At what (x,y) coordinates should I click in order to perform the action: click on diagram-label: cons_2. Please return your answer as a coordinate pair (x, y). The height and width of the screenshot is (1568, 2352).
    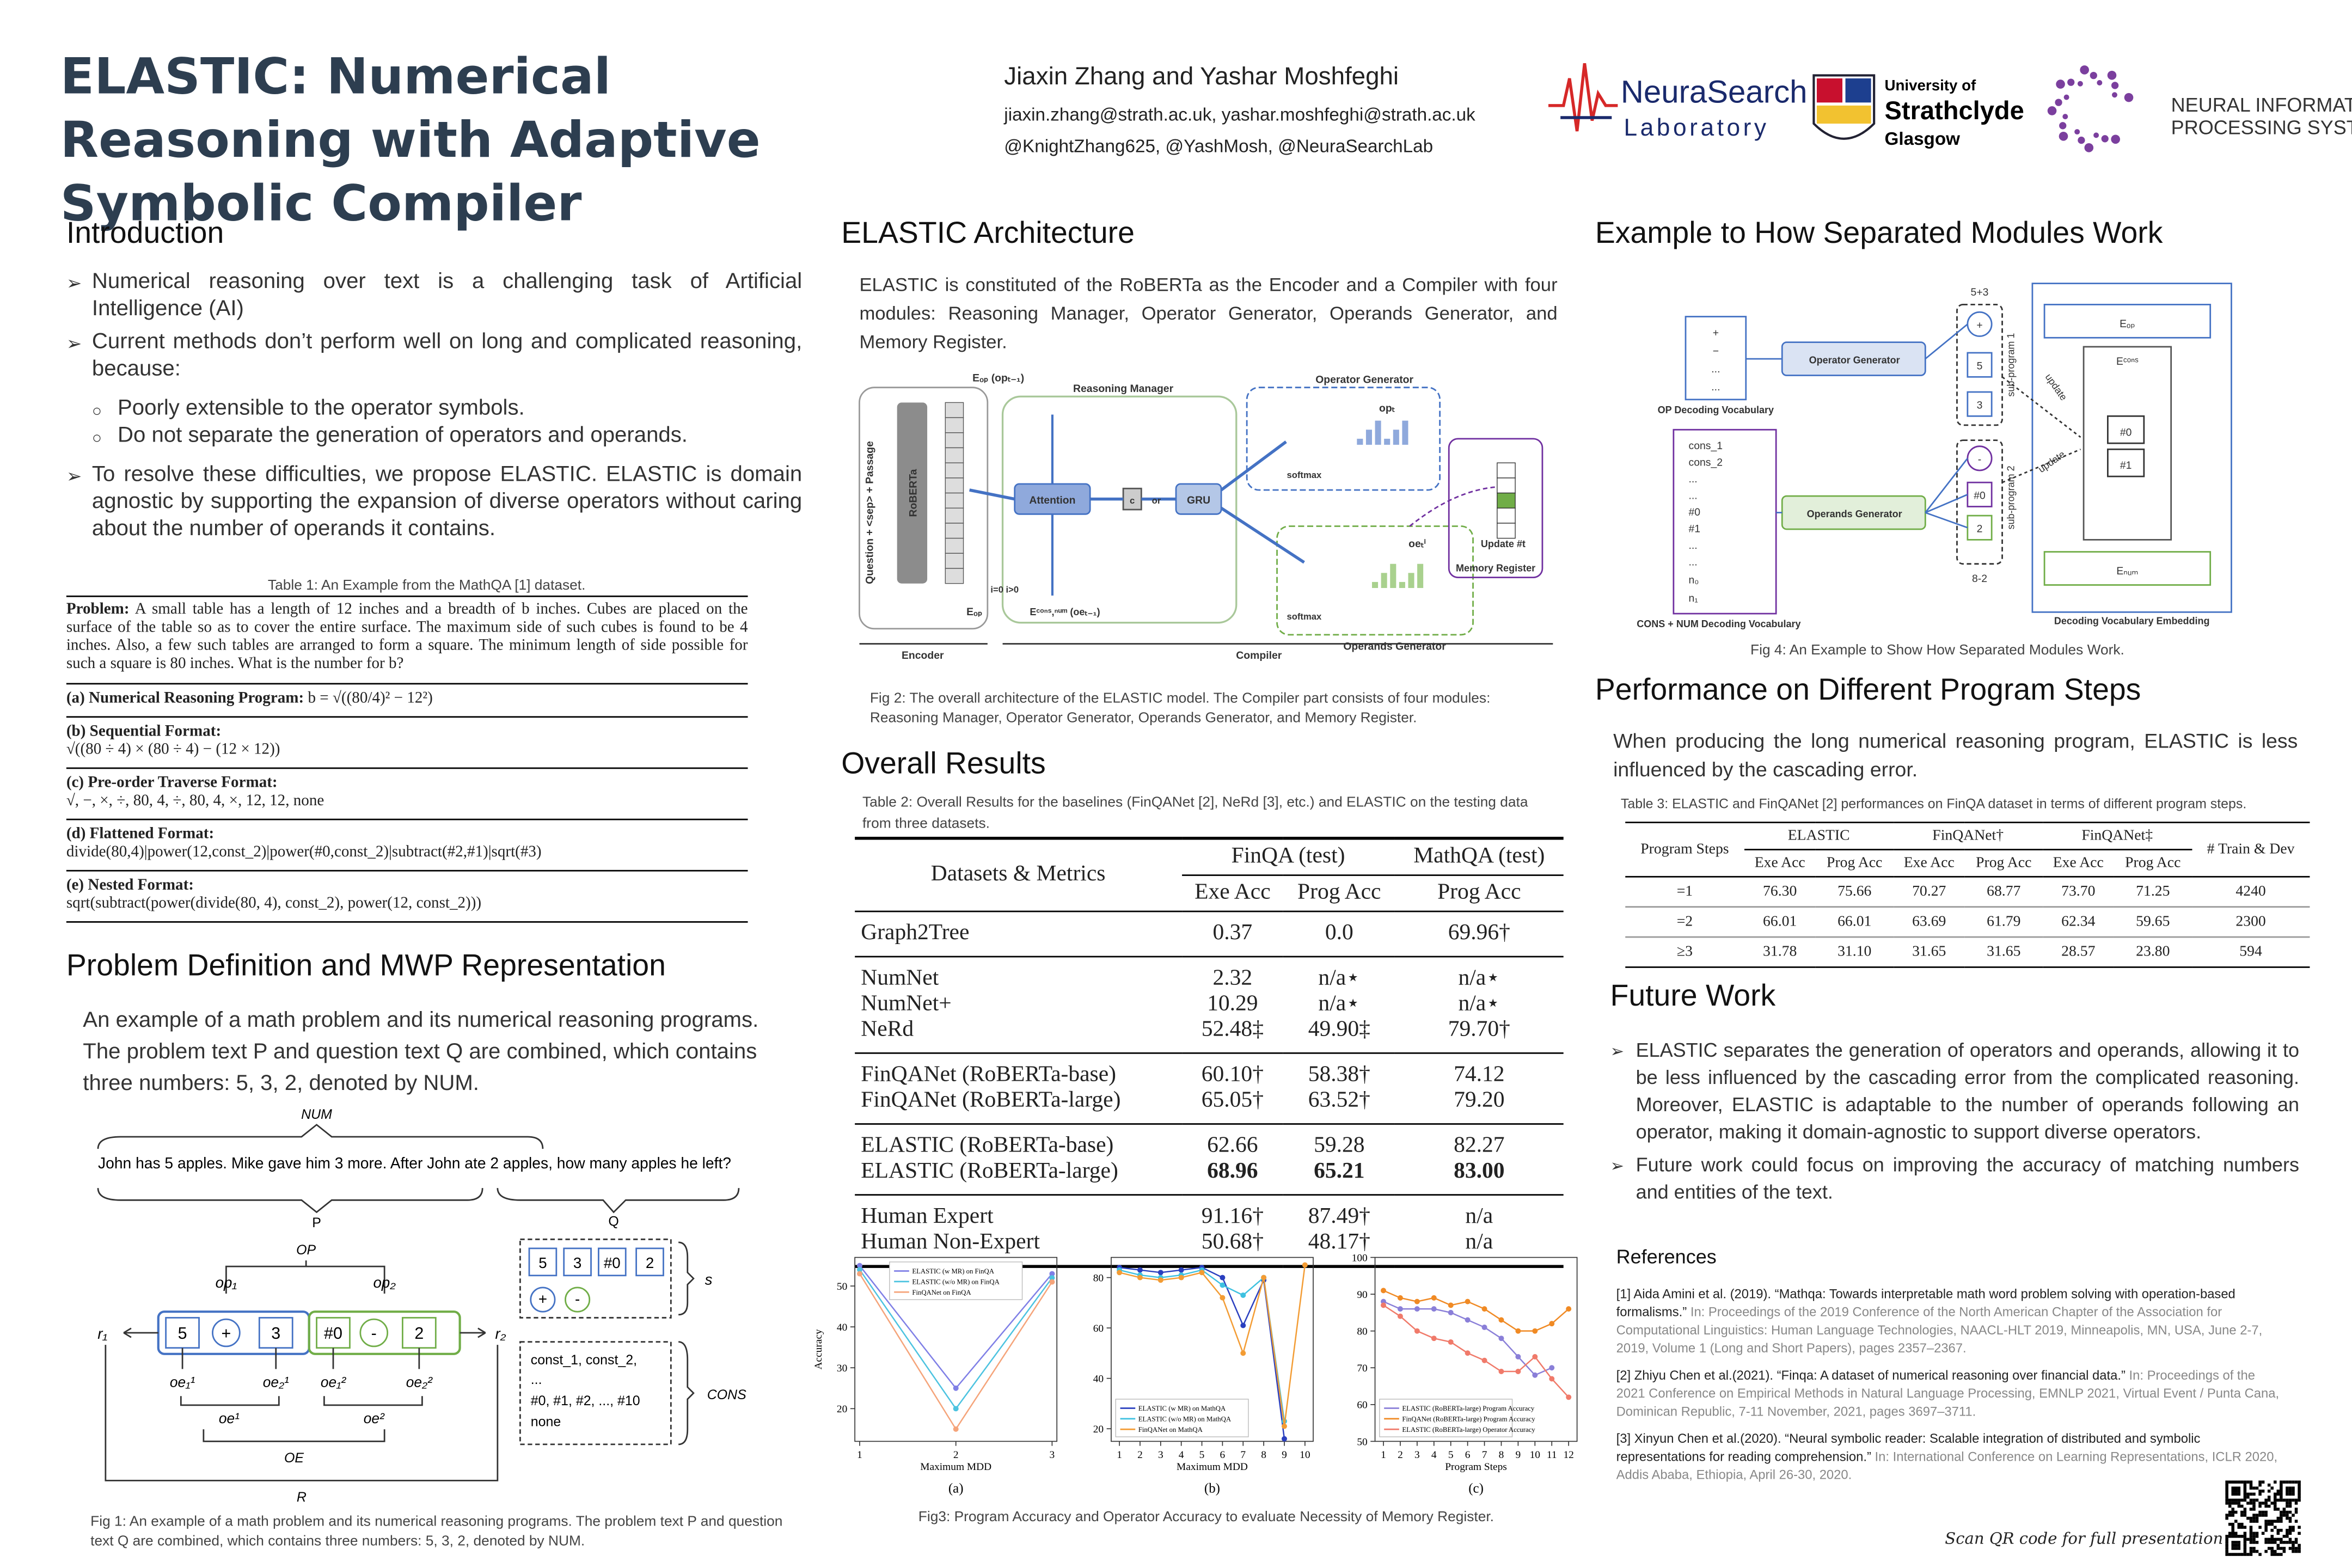
    Looking at the image, I should click on (1706, 463).